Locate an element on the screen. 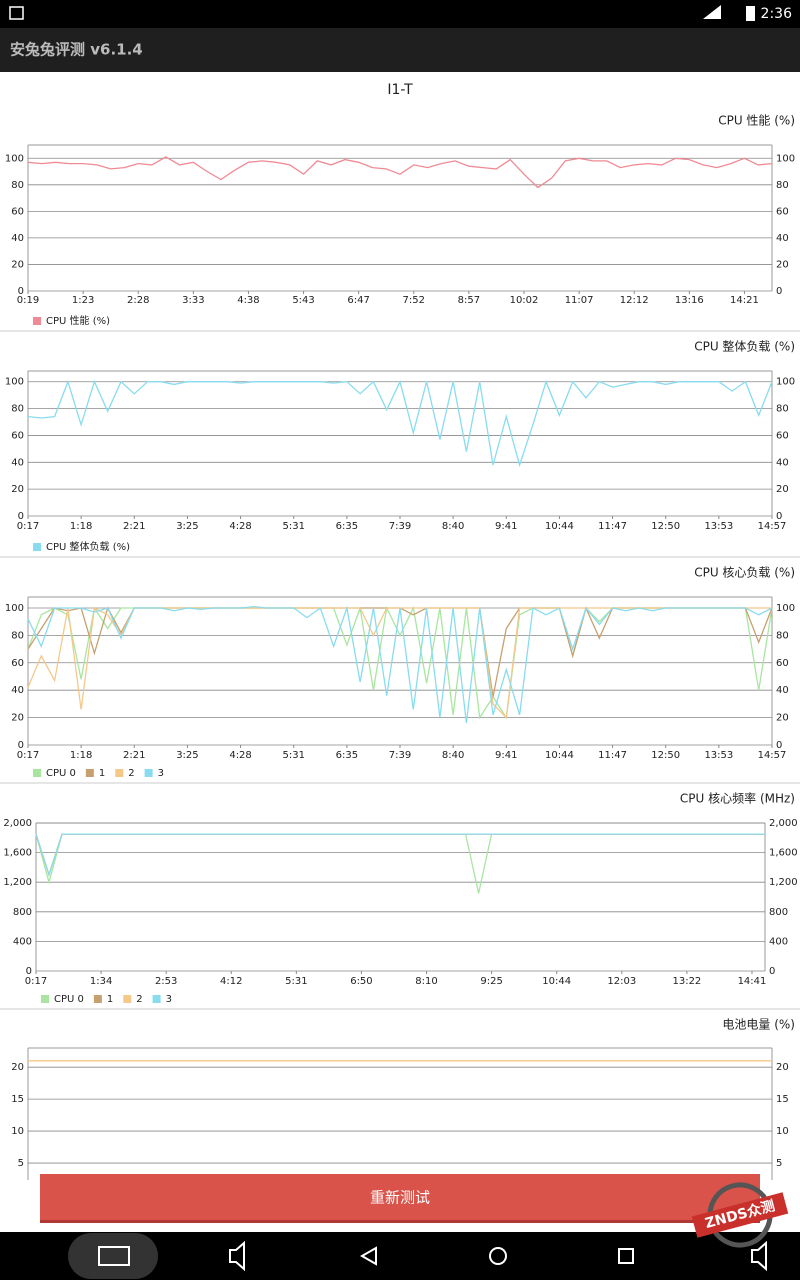 Image resolution: width=800 pixels, height=1280 pixels. y-tick-label: 2,000 is located at coordinates (17, 823).